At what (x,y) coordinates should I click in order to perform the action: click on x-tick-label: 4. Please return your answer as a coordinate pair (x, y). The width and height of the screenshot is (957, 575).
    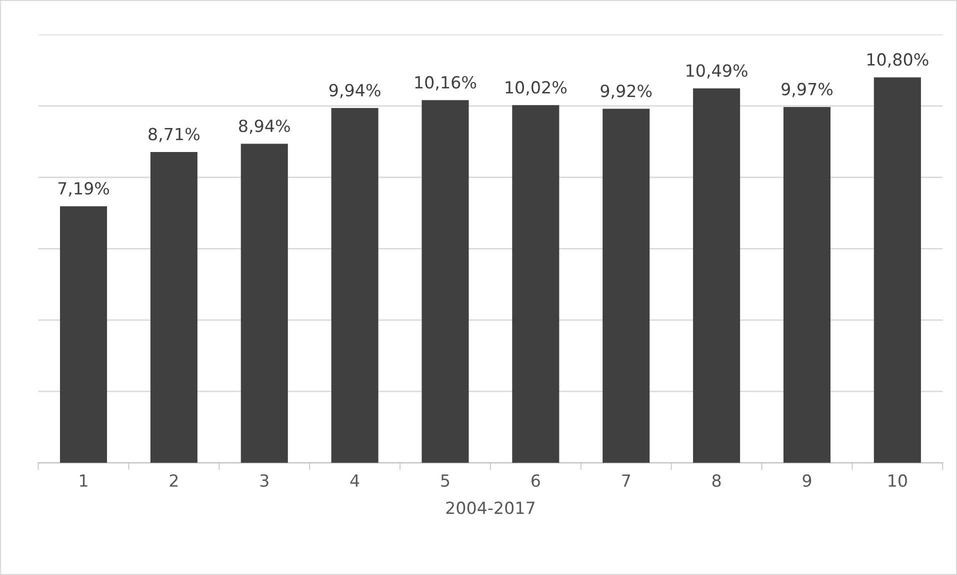
    Looking at the image, I should click on (355, 480).